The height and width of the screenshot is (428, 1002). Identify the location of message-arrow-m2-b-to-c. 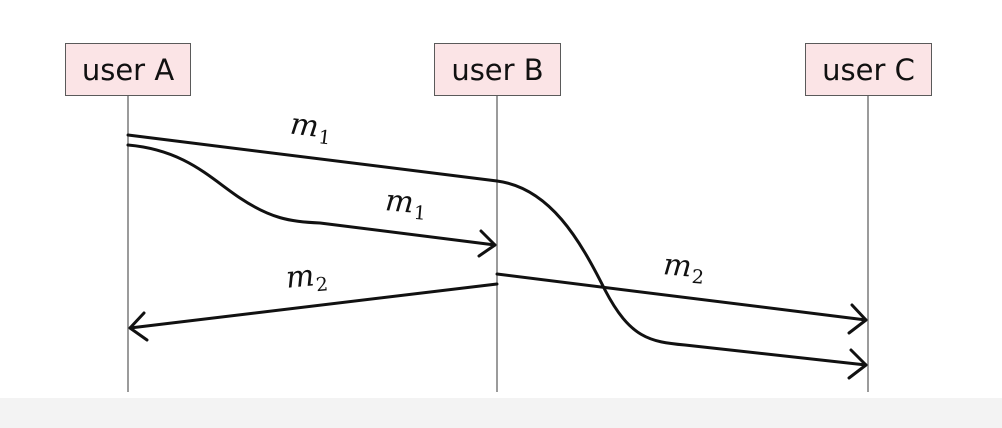
(681, 297).